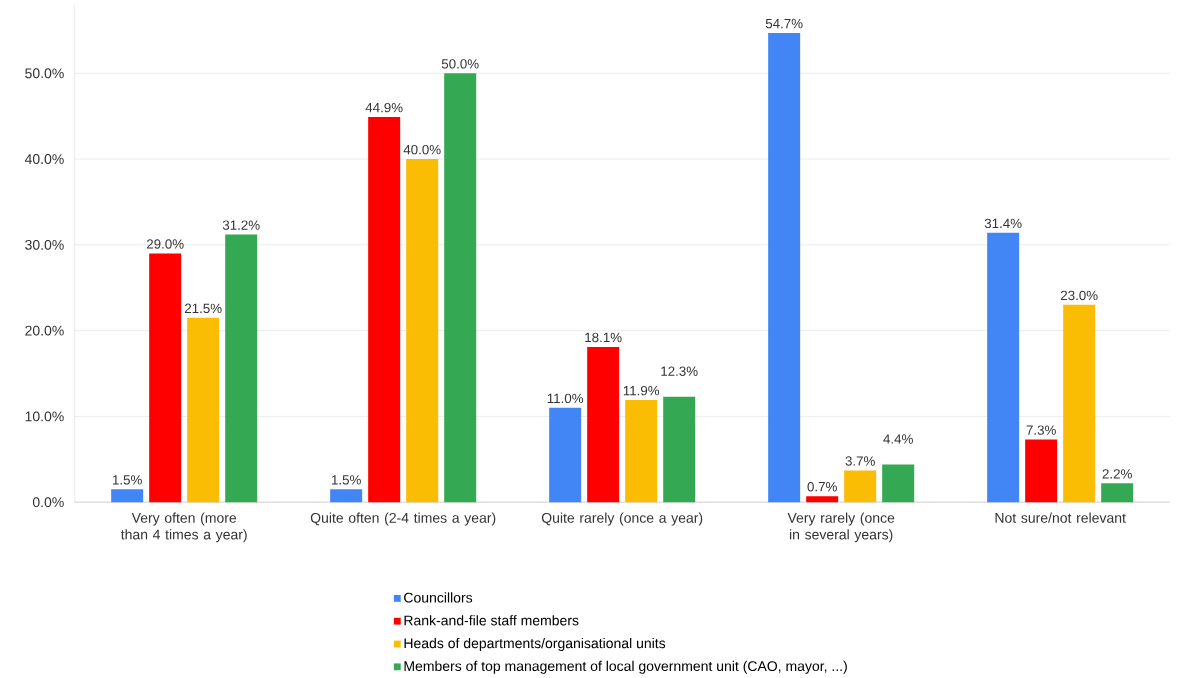 The height and width of the screenshot is (678, 1179). I want to click on data-label: 29.0%, so click(165, 244).